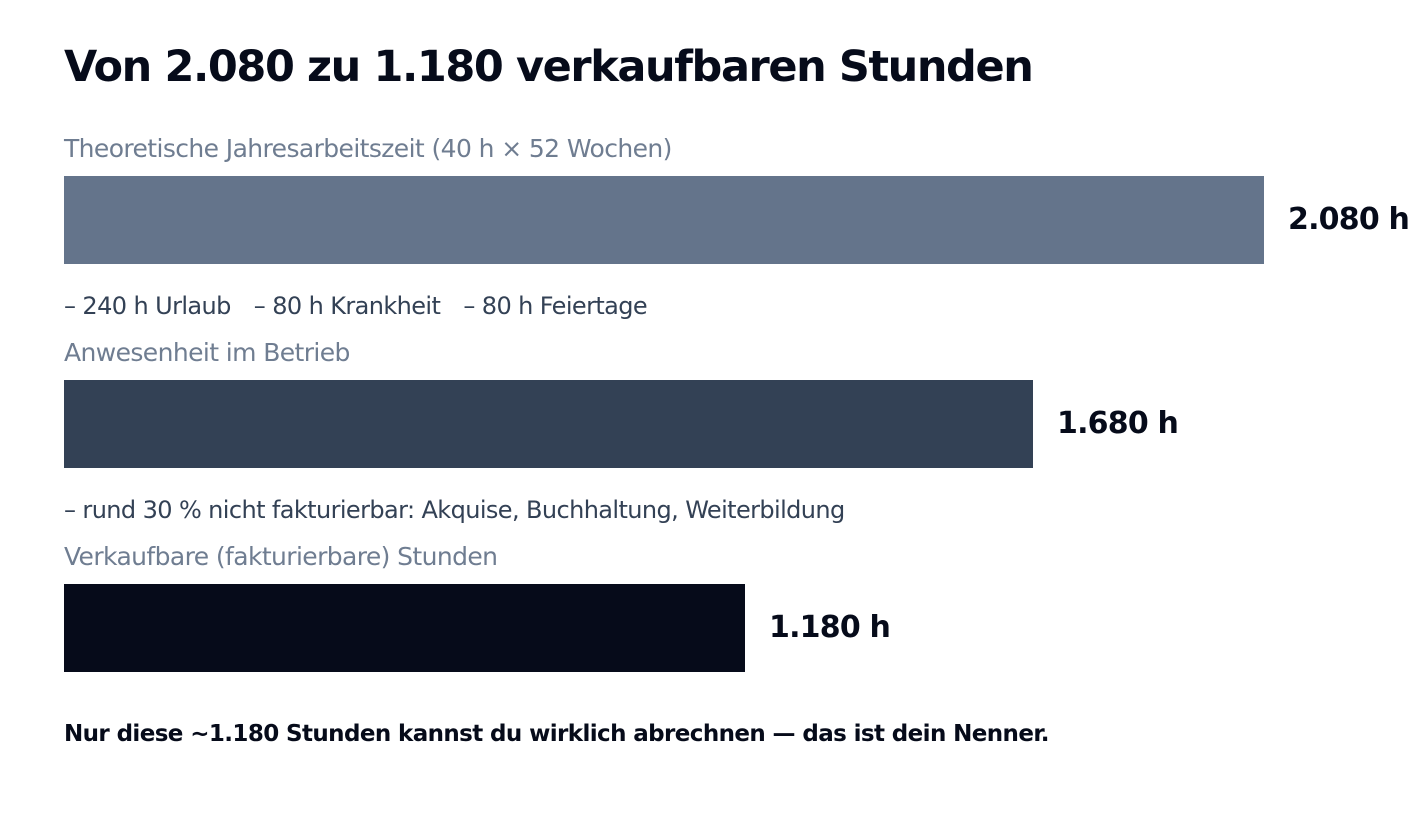  What do you see at coordinates (404, 628) in the screenshot?
I see `bar-billable-hours` at bounding box center [404, 628].